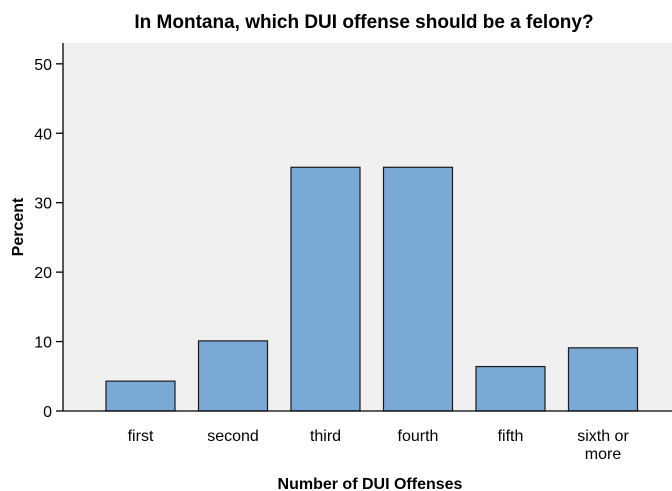 The image size is (672, 491). What do you see at coordinates (43, 204) in the screenshot?
I see `y-tick-label: 30` at bounding box center [43, 204].